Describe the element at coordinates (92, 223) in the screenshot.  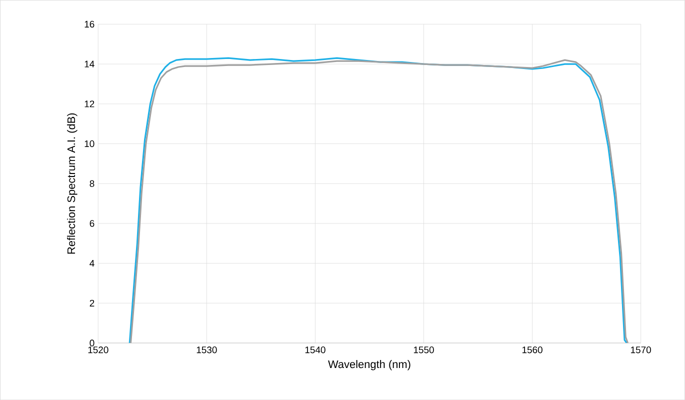
I see `y-tick-label: 6` at that location.